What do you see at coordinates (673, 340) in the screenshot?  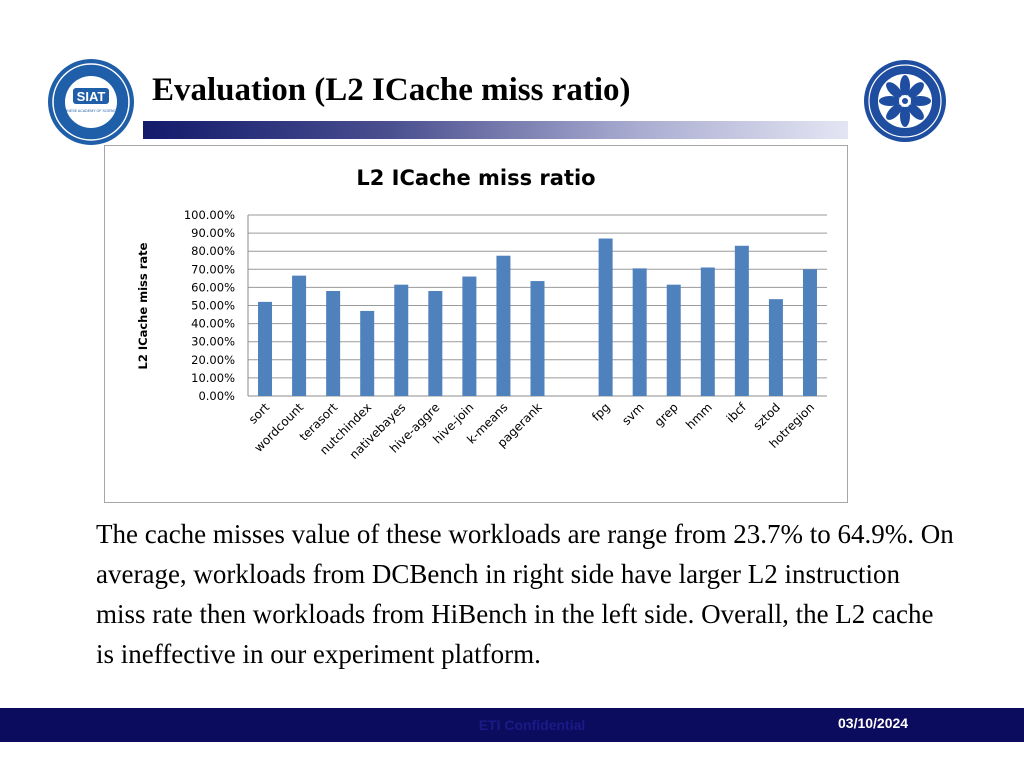 I see `bar-grep` at bounding box center [673, 340].